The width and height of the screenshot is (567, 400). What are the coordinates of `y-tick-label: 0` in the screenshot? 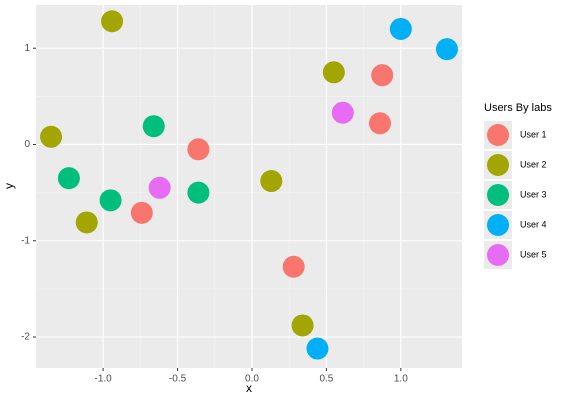 It's located at (27, 144).